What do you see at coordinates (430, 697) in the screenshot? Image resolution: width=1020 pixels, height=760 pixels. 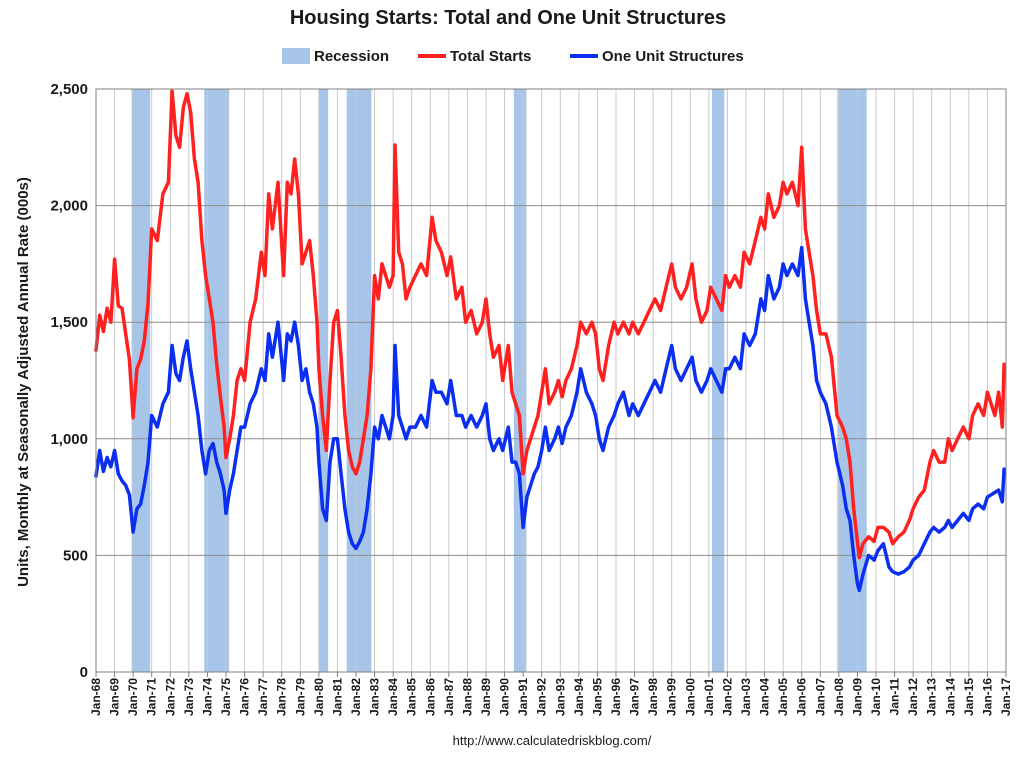 I see `x-tick-label: Jan-86` at bounding box center [430, 697].